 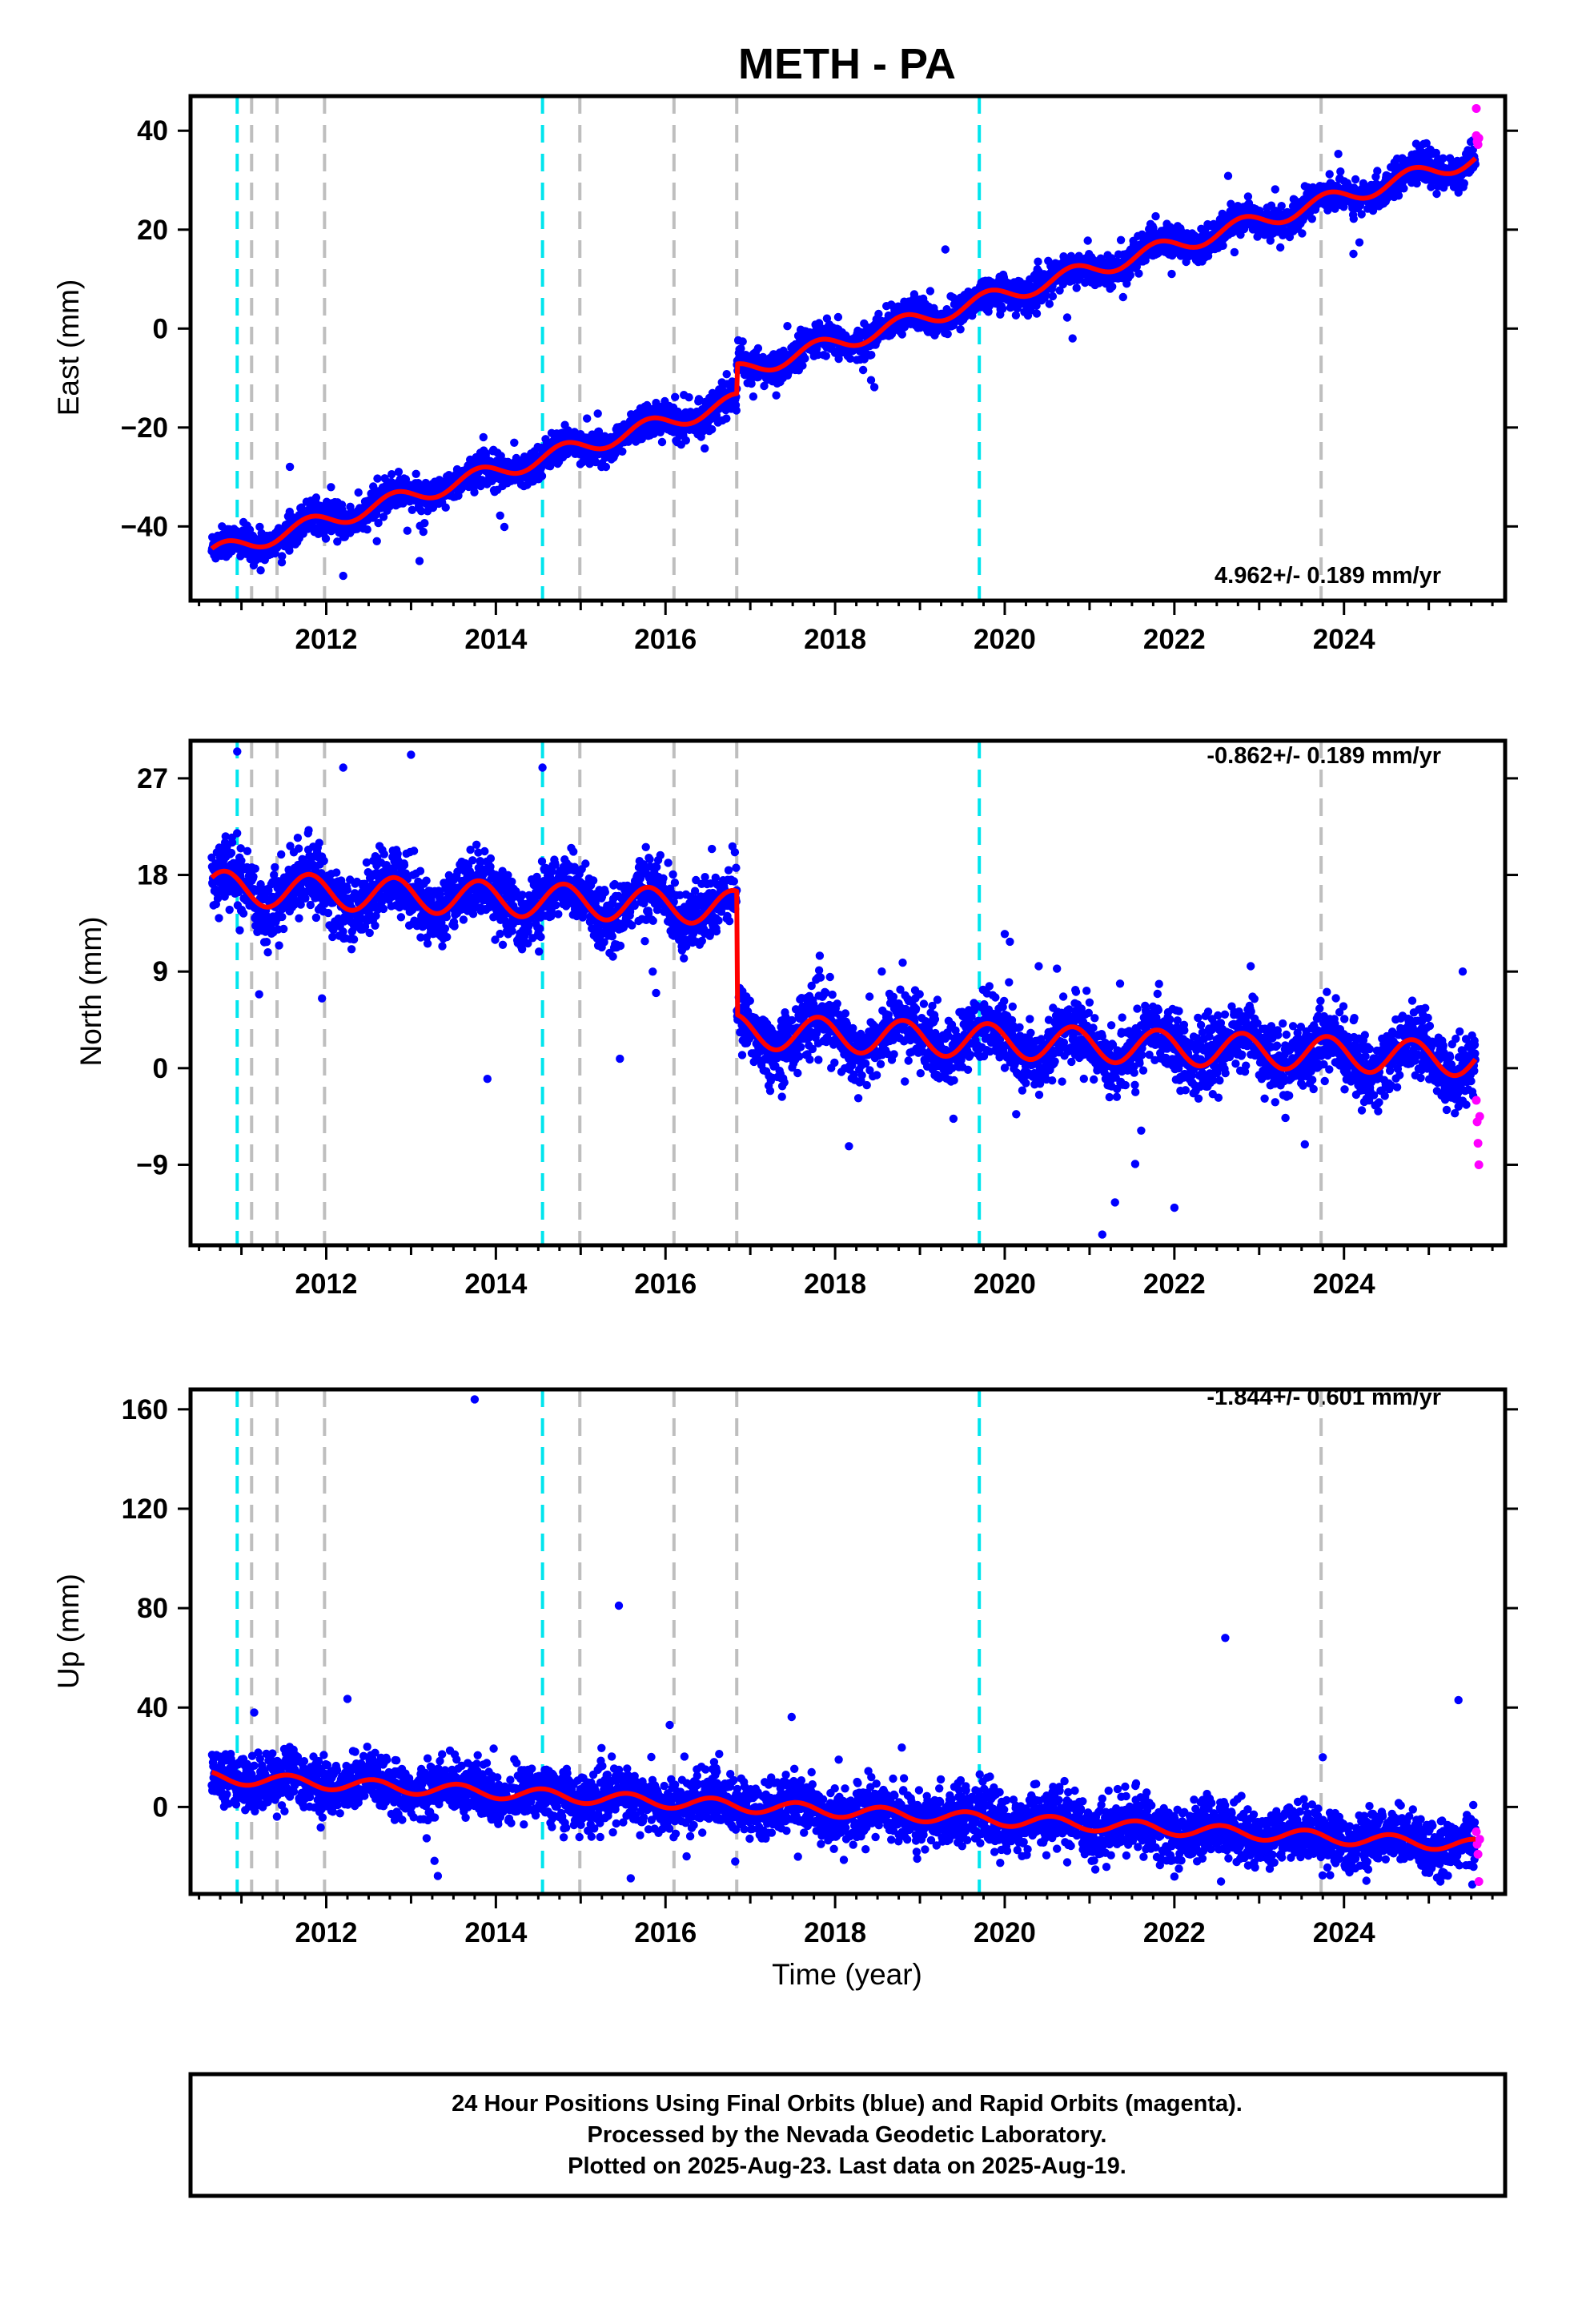 I want to click on y-tick-label: 160, so click(x=145, y=1409).